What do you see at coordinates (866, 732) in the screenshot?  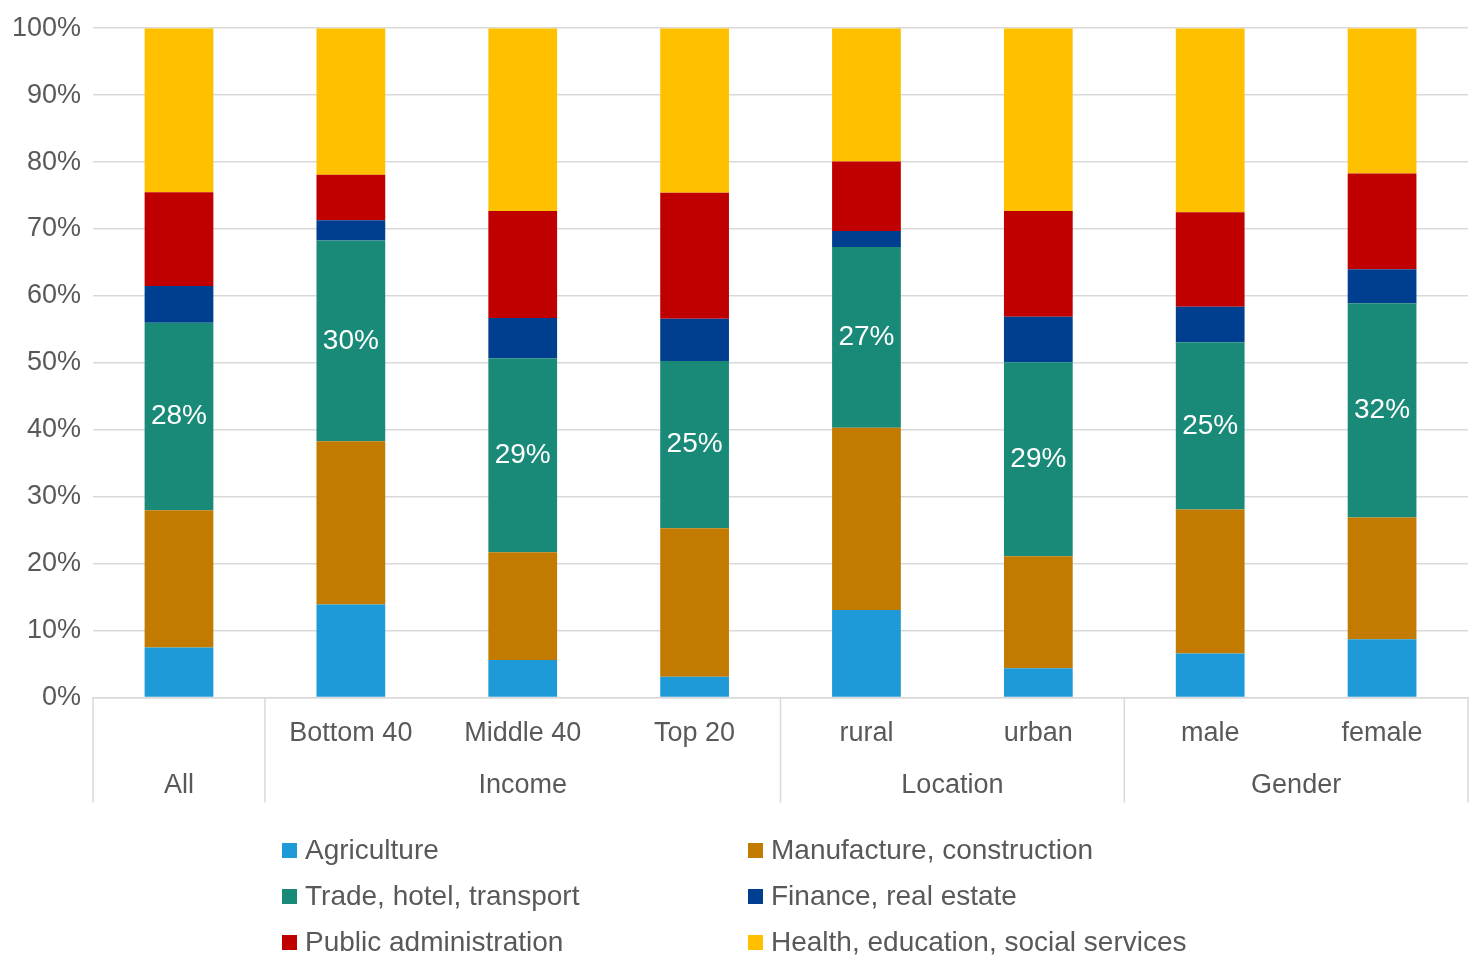 I see `x-tick-label: rural` at bounding box center [866, 732].